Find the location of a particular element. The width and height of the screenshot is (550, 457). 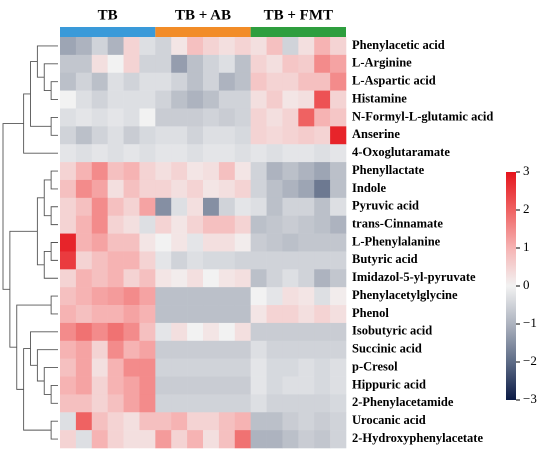

colorbar-tick-label: 2 is located at coordinates (526, 208).